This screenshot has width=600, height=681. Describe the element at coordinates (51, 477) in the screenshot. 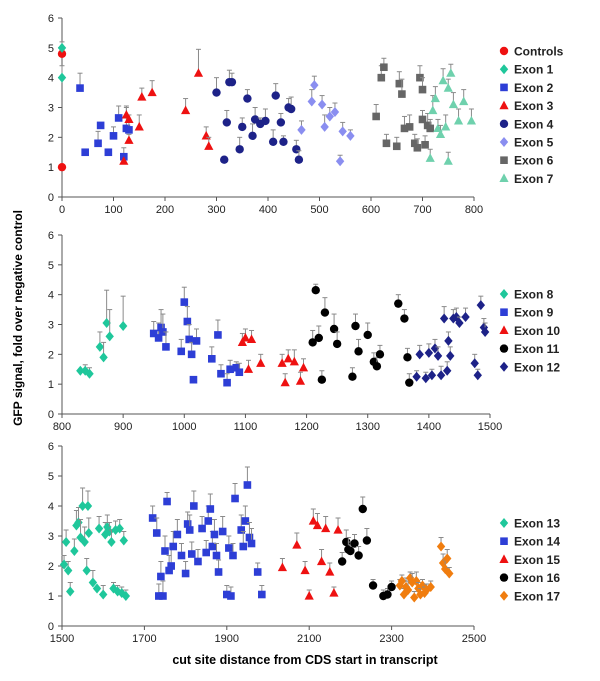

I see `y-tick-label: 5` at that location.